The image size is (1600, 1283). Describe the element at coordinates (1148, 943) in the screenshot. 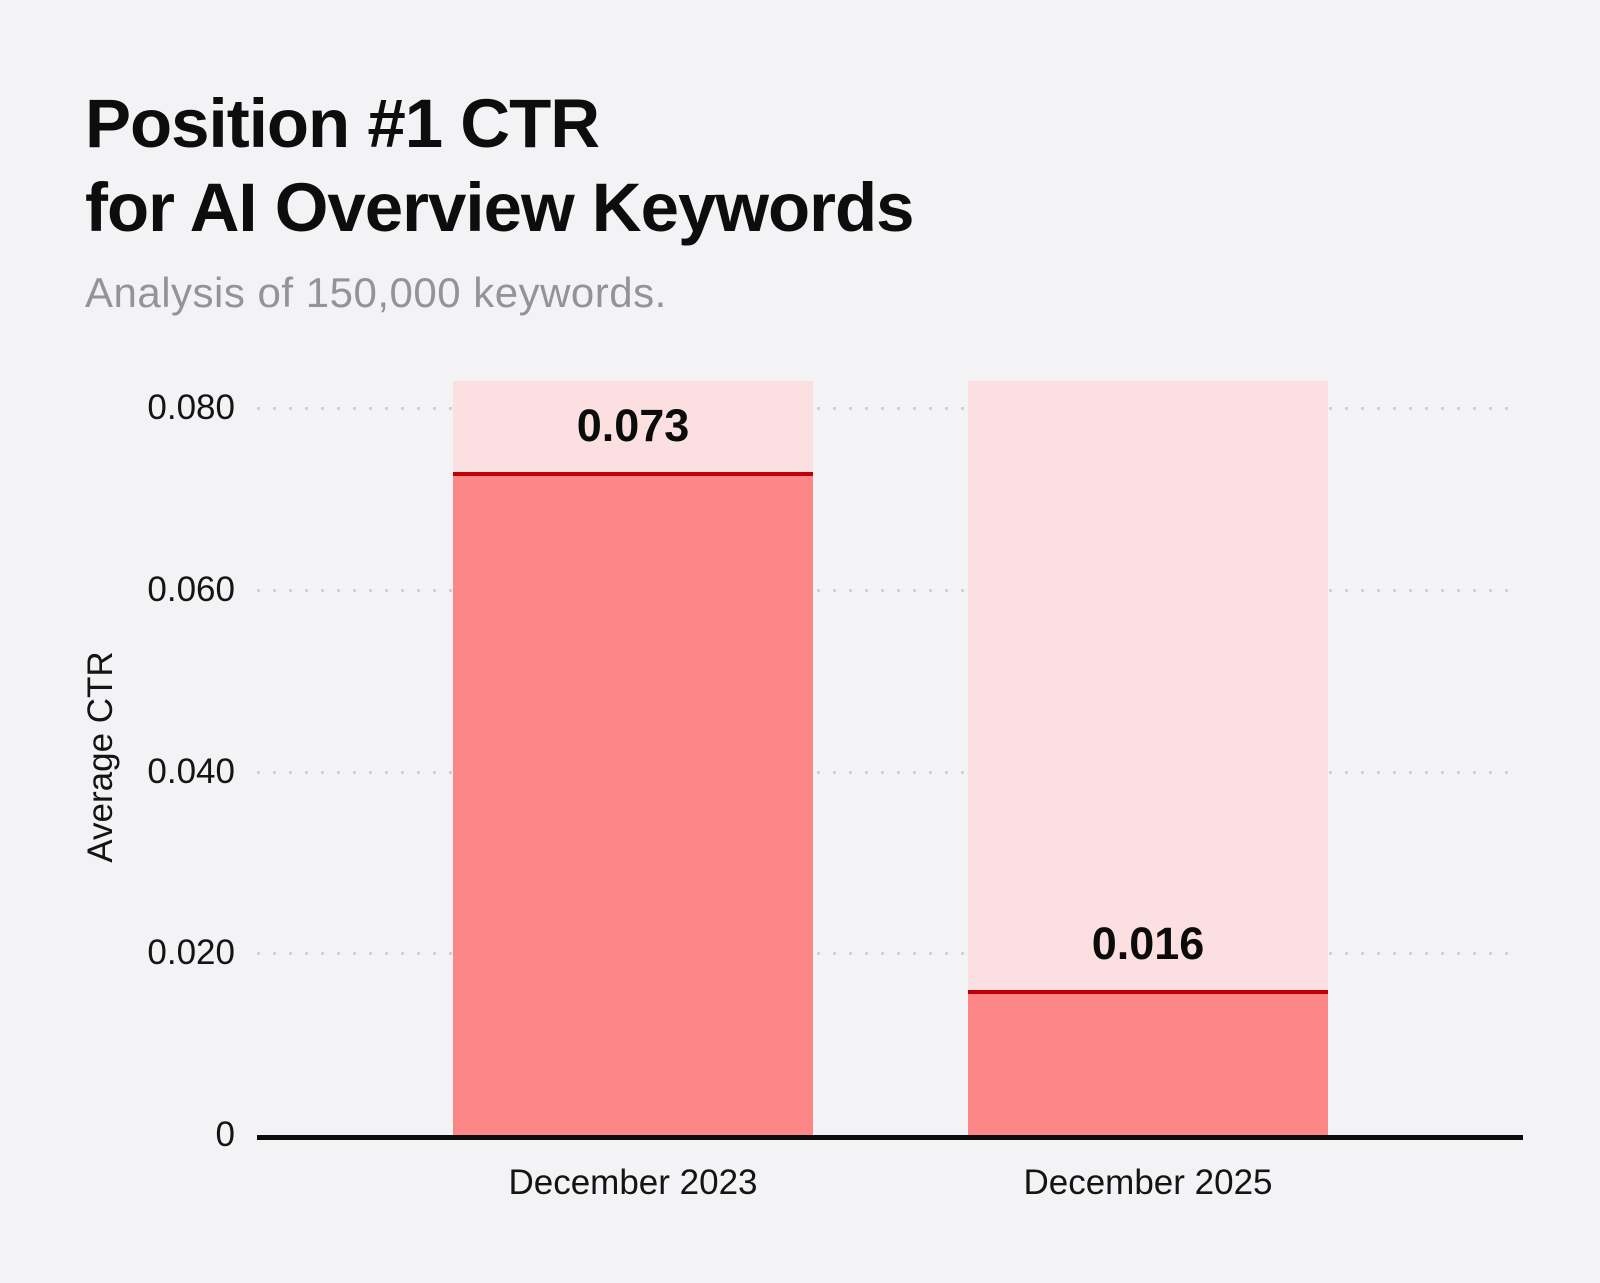

I see `bar-value-label: 0.016` at that location.